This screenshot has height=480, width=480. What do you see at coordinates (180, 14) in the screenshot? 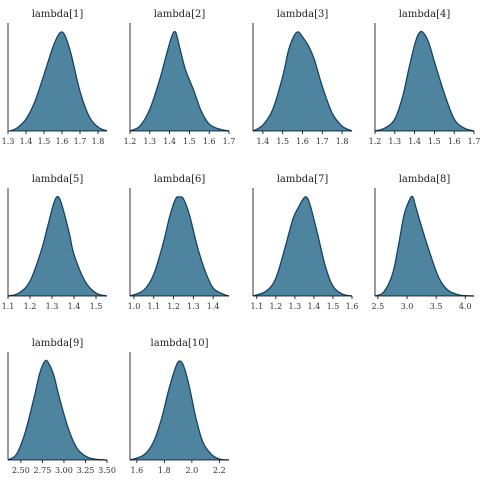
I see `panel-title: lambda[2]` at bounding box center [180, 14].